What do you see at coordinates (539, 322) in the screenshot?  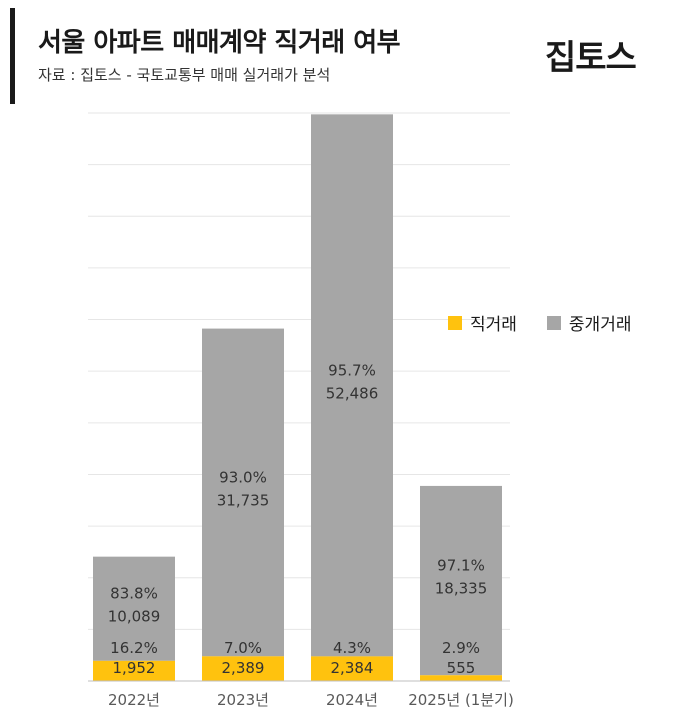 I see `legend: 직거래 중개거래` at bounding box center [539, 322].